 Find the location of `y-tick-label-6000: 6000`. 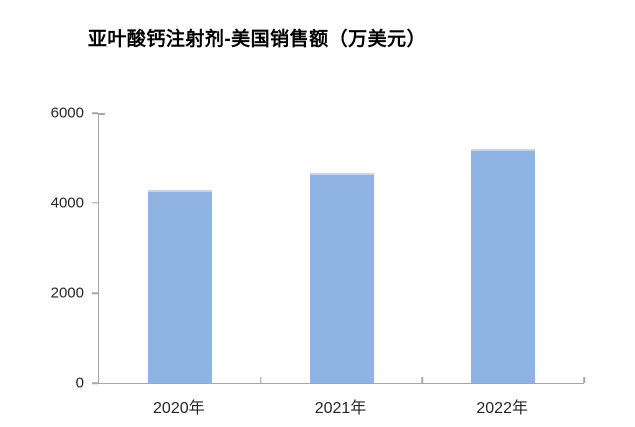

y-tick-label-6000: 6000 is located at coordinates (67, 113).